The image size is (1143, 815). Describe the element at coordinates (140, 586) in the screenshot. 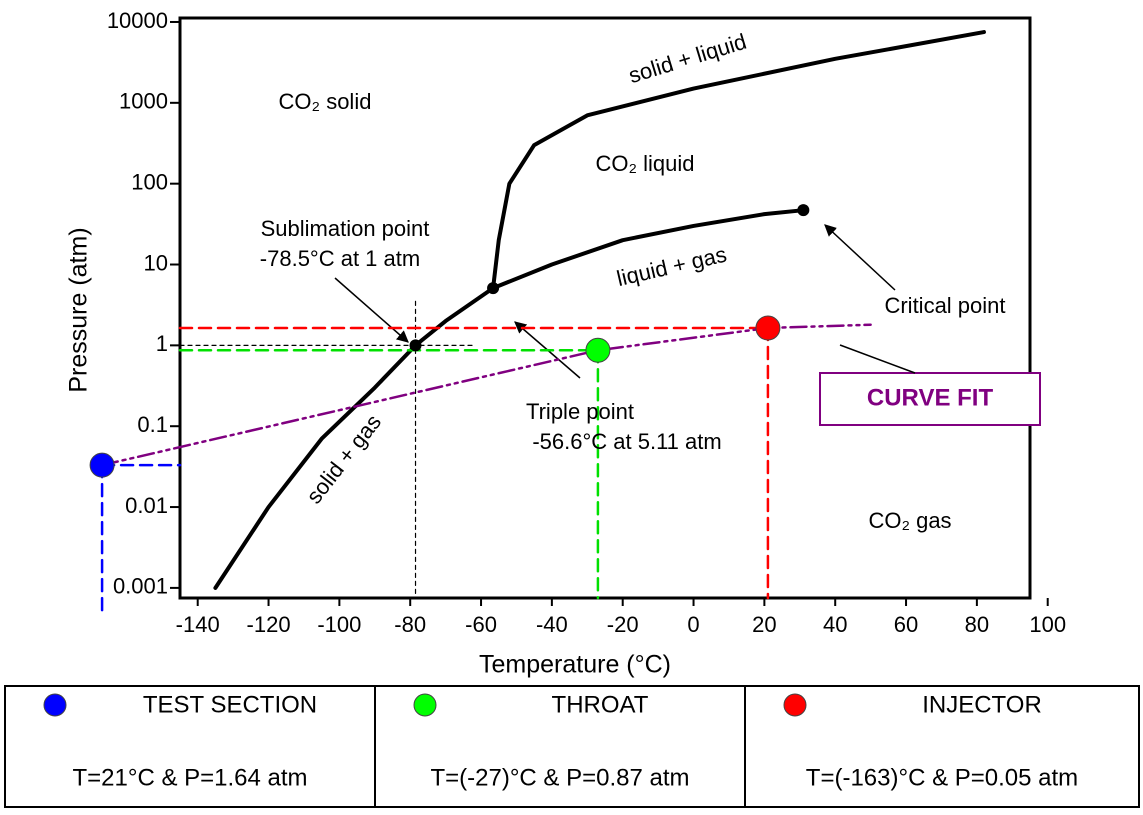

I see `y-tick-label: 0.001` at that location.